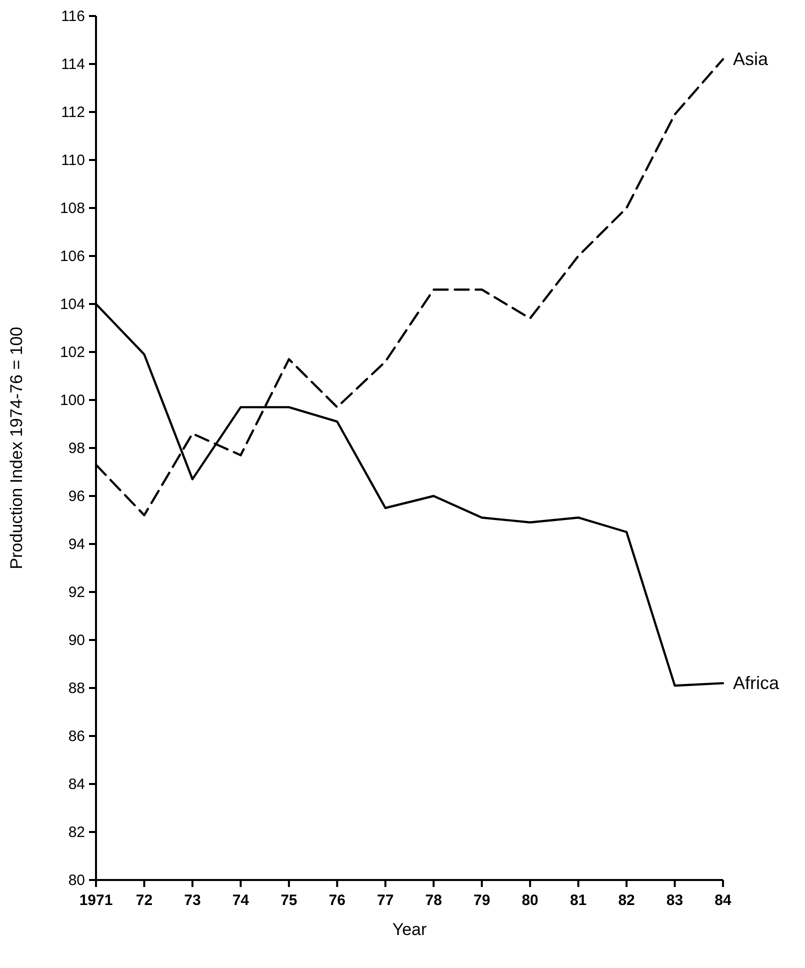 This screenshot has width=805, height=968. Describe the element at coordinates (76, 496) in the screenshot. I see `y-tick-label: 96` at that location.